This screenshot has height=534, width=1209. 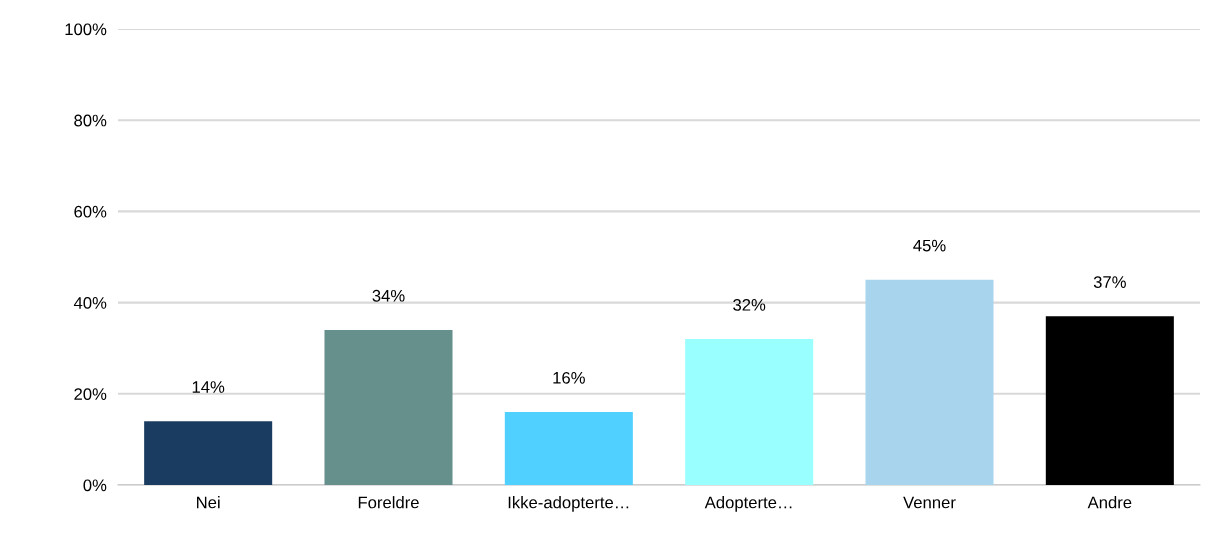 What do you see at coordinates (1109, 502) in the screenshot?
I see `x-tick-label: Andre` at bounding box center [1109, 502].